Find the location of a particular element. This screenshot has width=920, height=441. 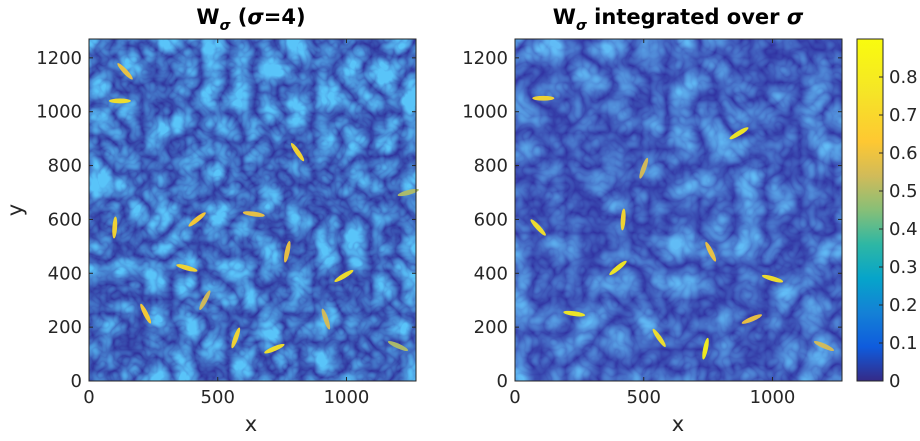

left-panel-title: Wσ (σ=4) is located at coordinates (250, 19).